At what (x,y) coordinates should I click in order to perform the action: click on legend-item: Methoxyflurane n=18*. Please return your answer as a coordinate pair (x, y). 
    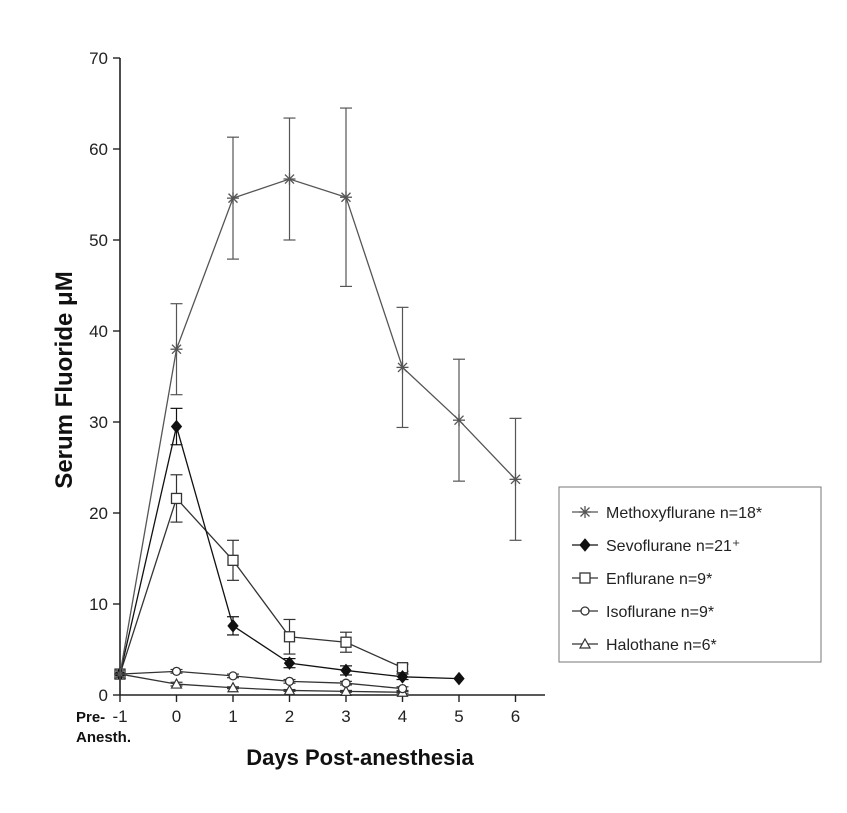
    Looking at the image, I should click on (667, 513).